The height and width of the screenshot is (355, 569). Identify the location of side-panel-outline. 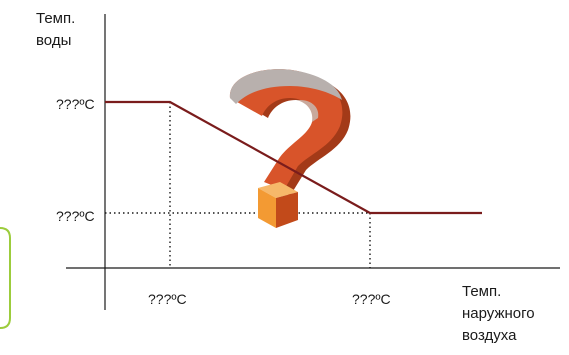
(5, 278).